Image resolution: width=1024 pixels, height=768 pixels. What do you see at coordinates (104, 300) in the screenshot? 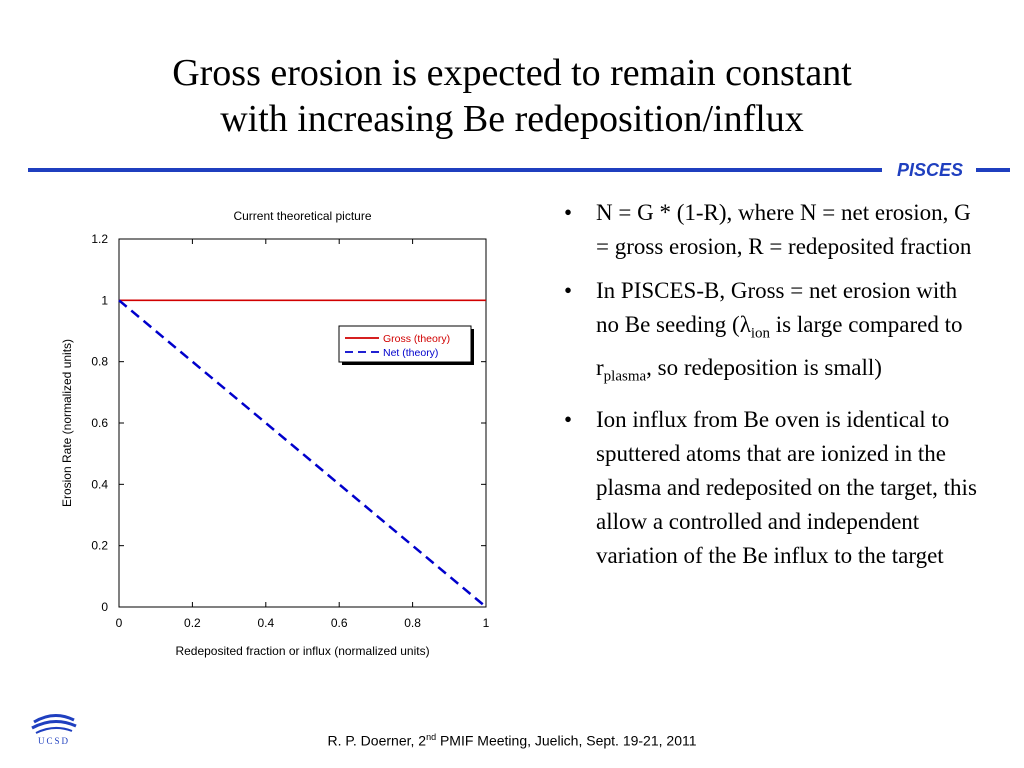
I see `y-tick-label: 1` at bounding box center [104, 300].